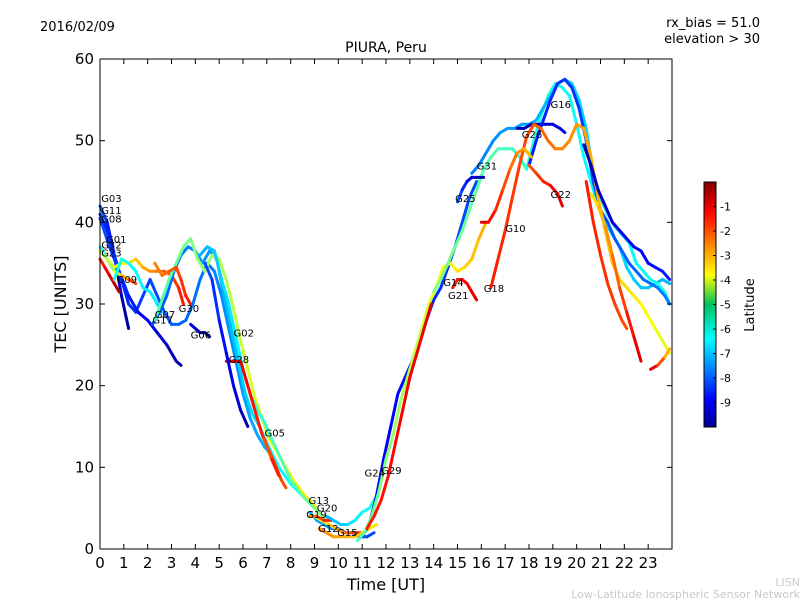 The image size is (800, 600). Describe the element at coordinates (239, 360) in the screenshot. I see `satellite-label-G28: G28` at that location.